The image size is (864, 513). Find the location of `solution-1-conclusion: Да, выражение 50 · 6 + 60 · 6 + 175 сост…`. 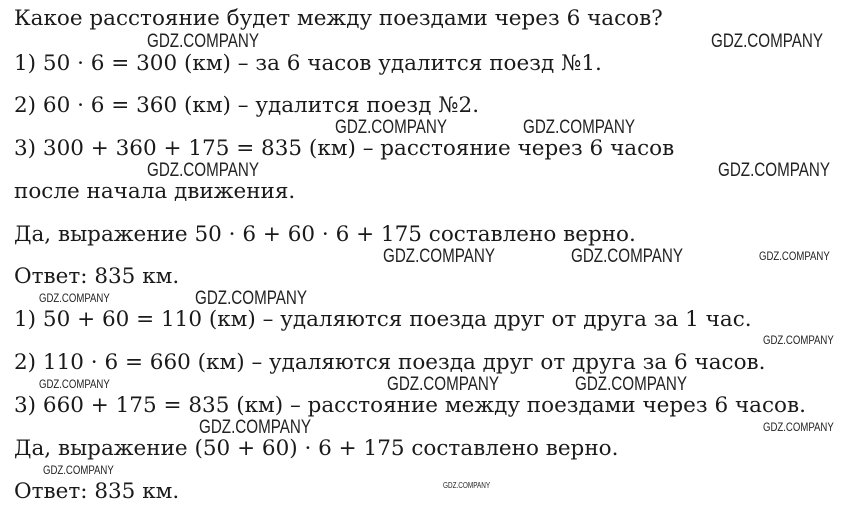

solution-1-conclusion: Да, выражение 50 · 6 + 60 · 6 + 175 сост… is located at coordinates (325, 234).